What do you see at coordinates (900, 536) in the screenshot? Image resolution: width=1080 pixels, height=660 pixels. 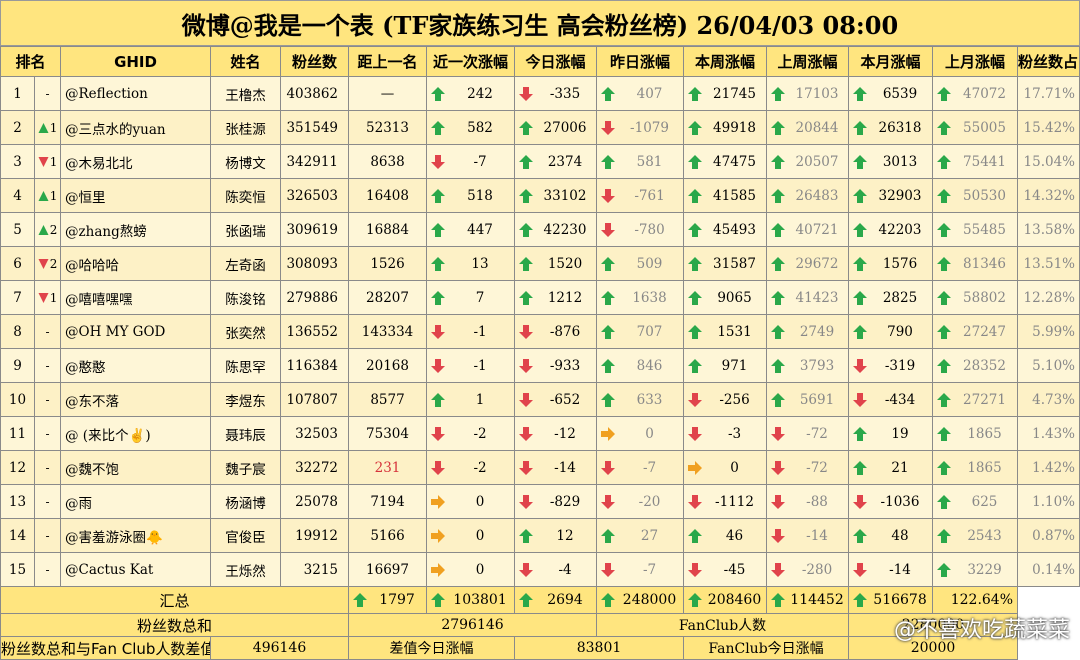 I see `delta-value: 48` at bounding box center [900, 536].